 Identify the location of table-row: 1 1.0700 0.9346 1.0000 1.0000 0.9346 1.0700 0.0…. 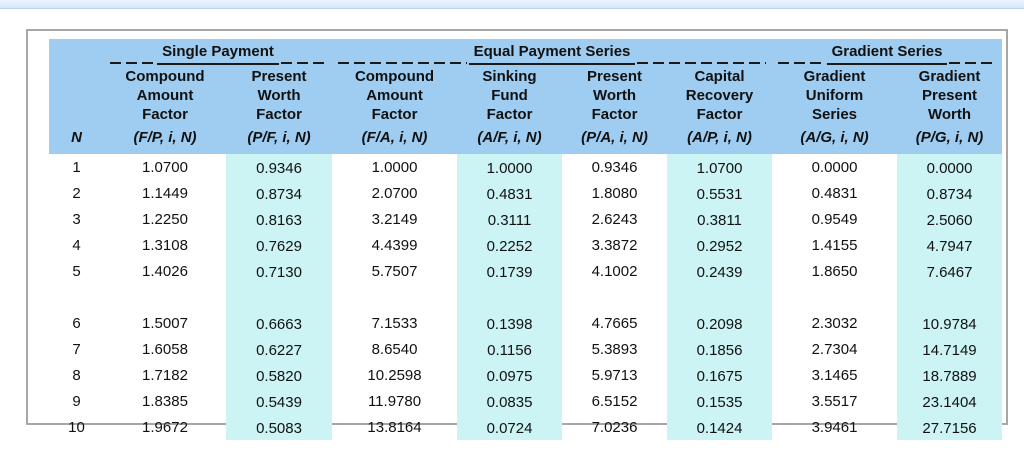
(526, 167).